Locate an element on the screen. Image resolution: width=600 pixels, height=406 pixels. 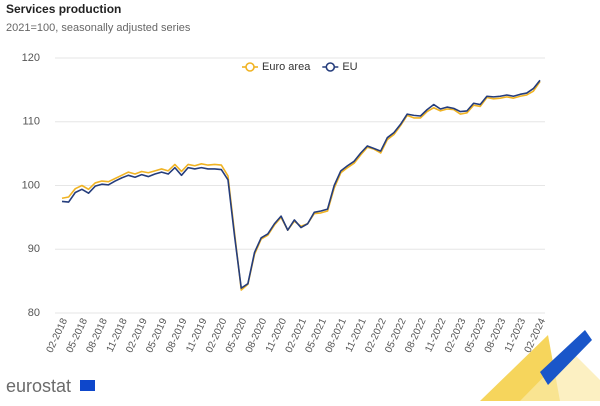
y-tick-label: 80 is located at coordinates (34, 313).